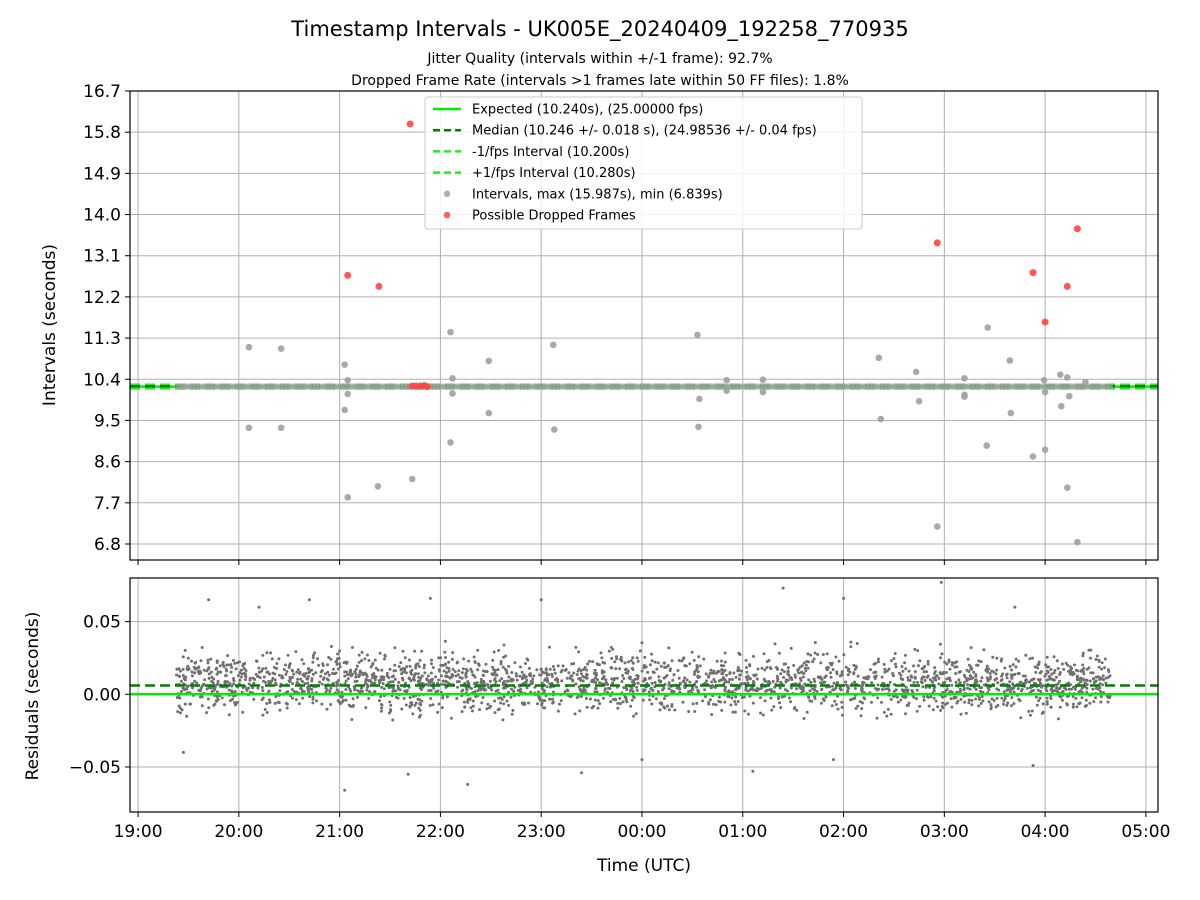 The image size is (1200, 900). What do you see at coordinates (107, 504) in the screenshot?
I see `intervals-y-tick-label: 7.7` at bounding box center [107, 504].